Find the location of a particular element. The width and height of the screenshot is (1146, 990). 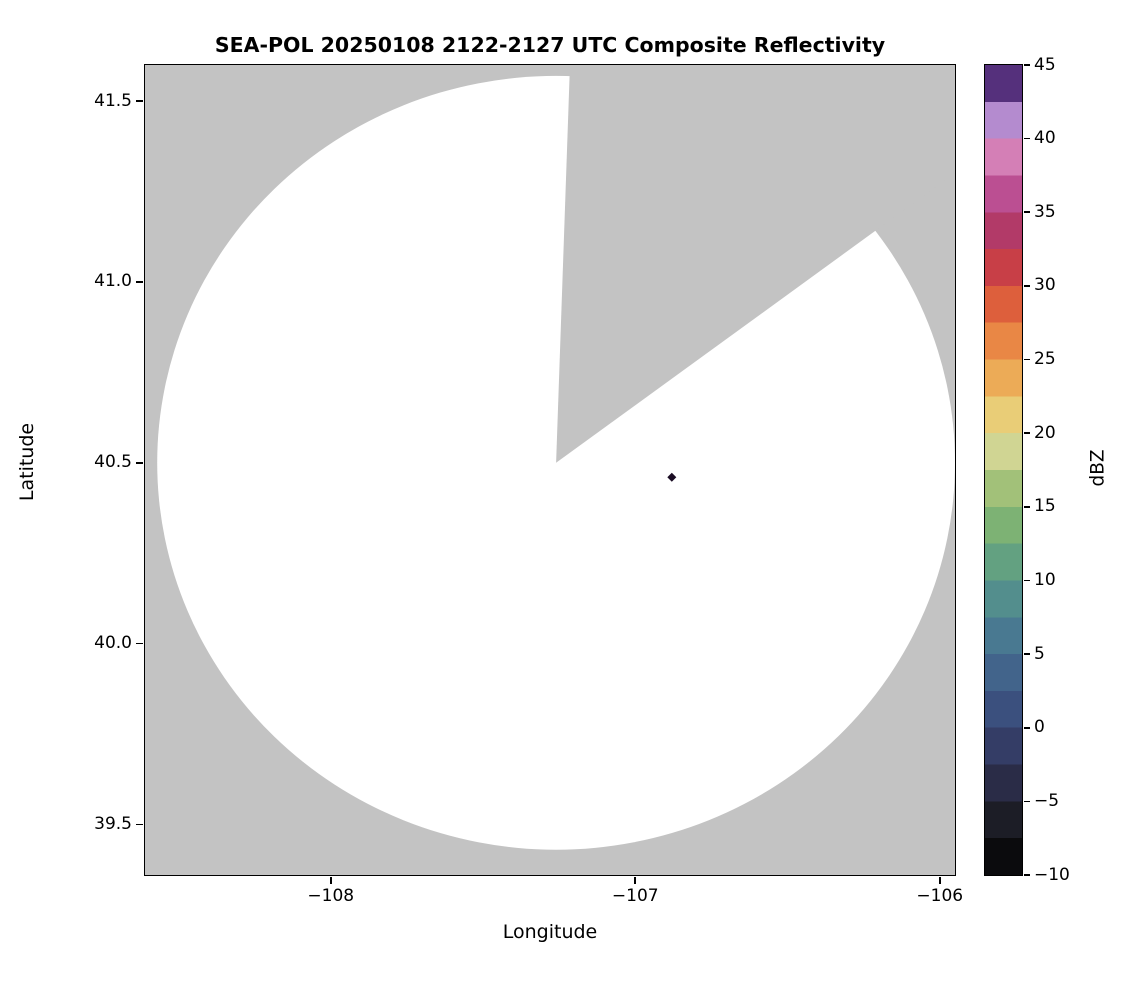

y-tick-label: 41.5 is located at coordinates (113, 100).